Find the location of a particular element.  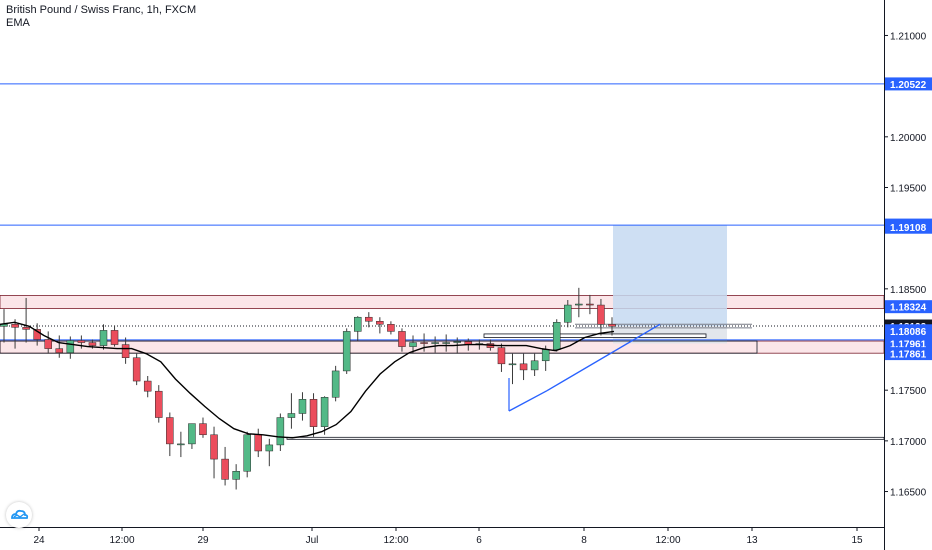

price-label: 1.18324 is located at coordinates (908, 308).